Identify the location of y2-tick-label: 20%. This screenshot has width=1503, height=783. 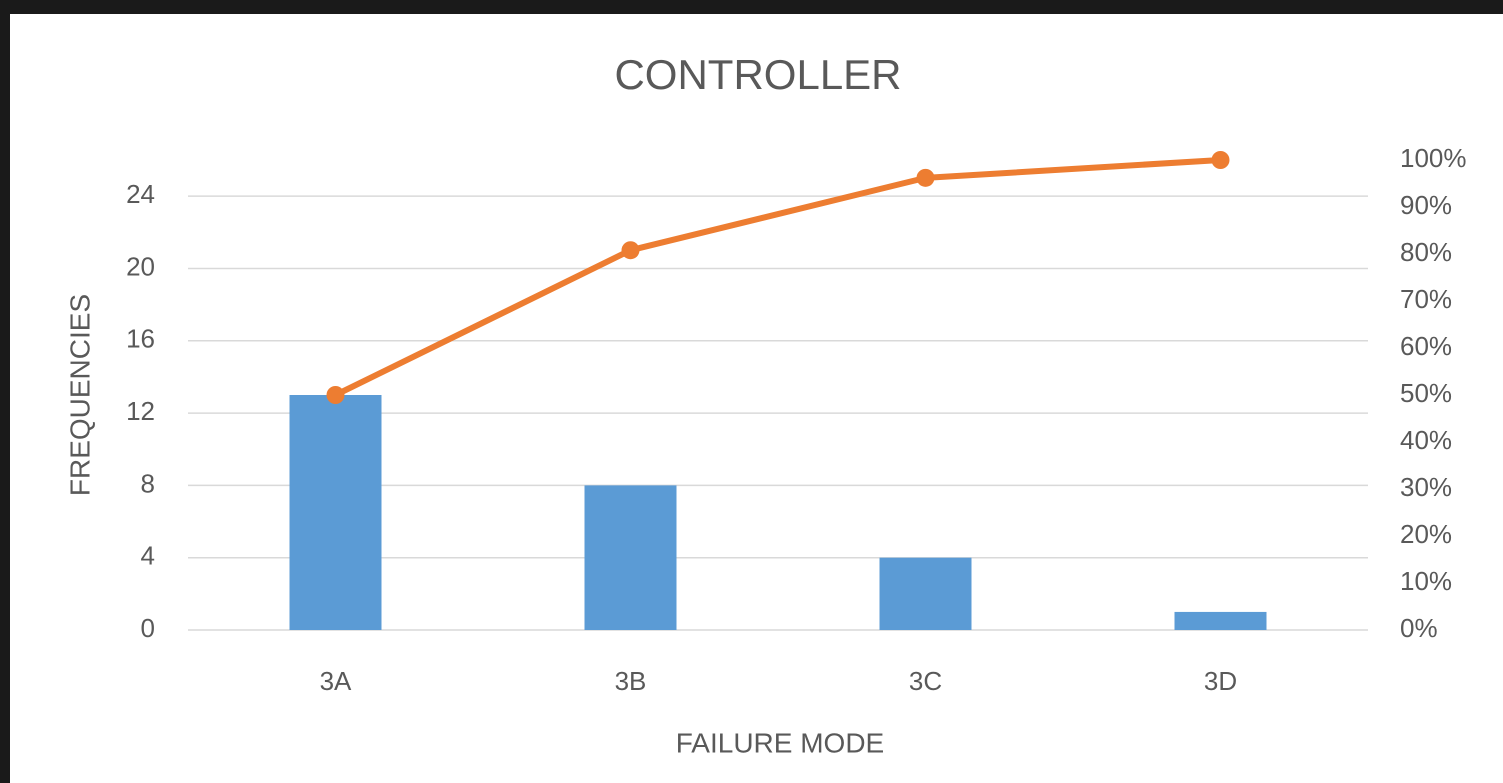
(1426, 534).